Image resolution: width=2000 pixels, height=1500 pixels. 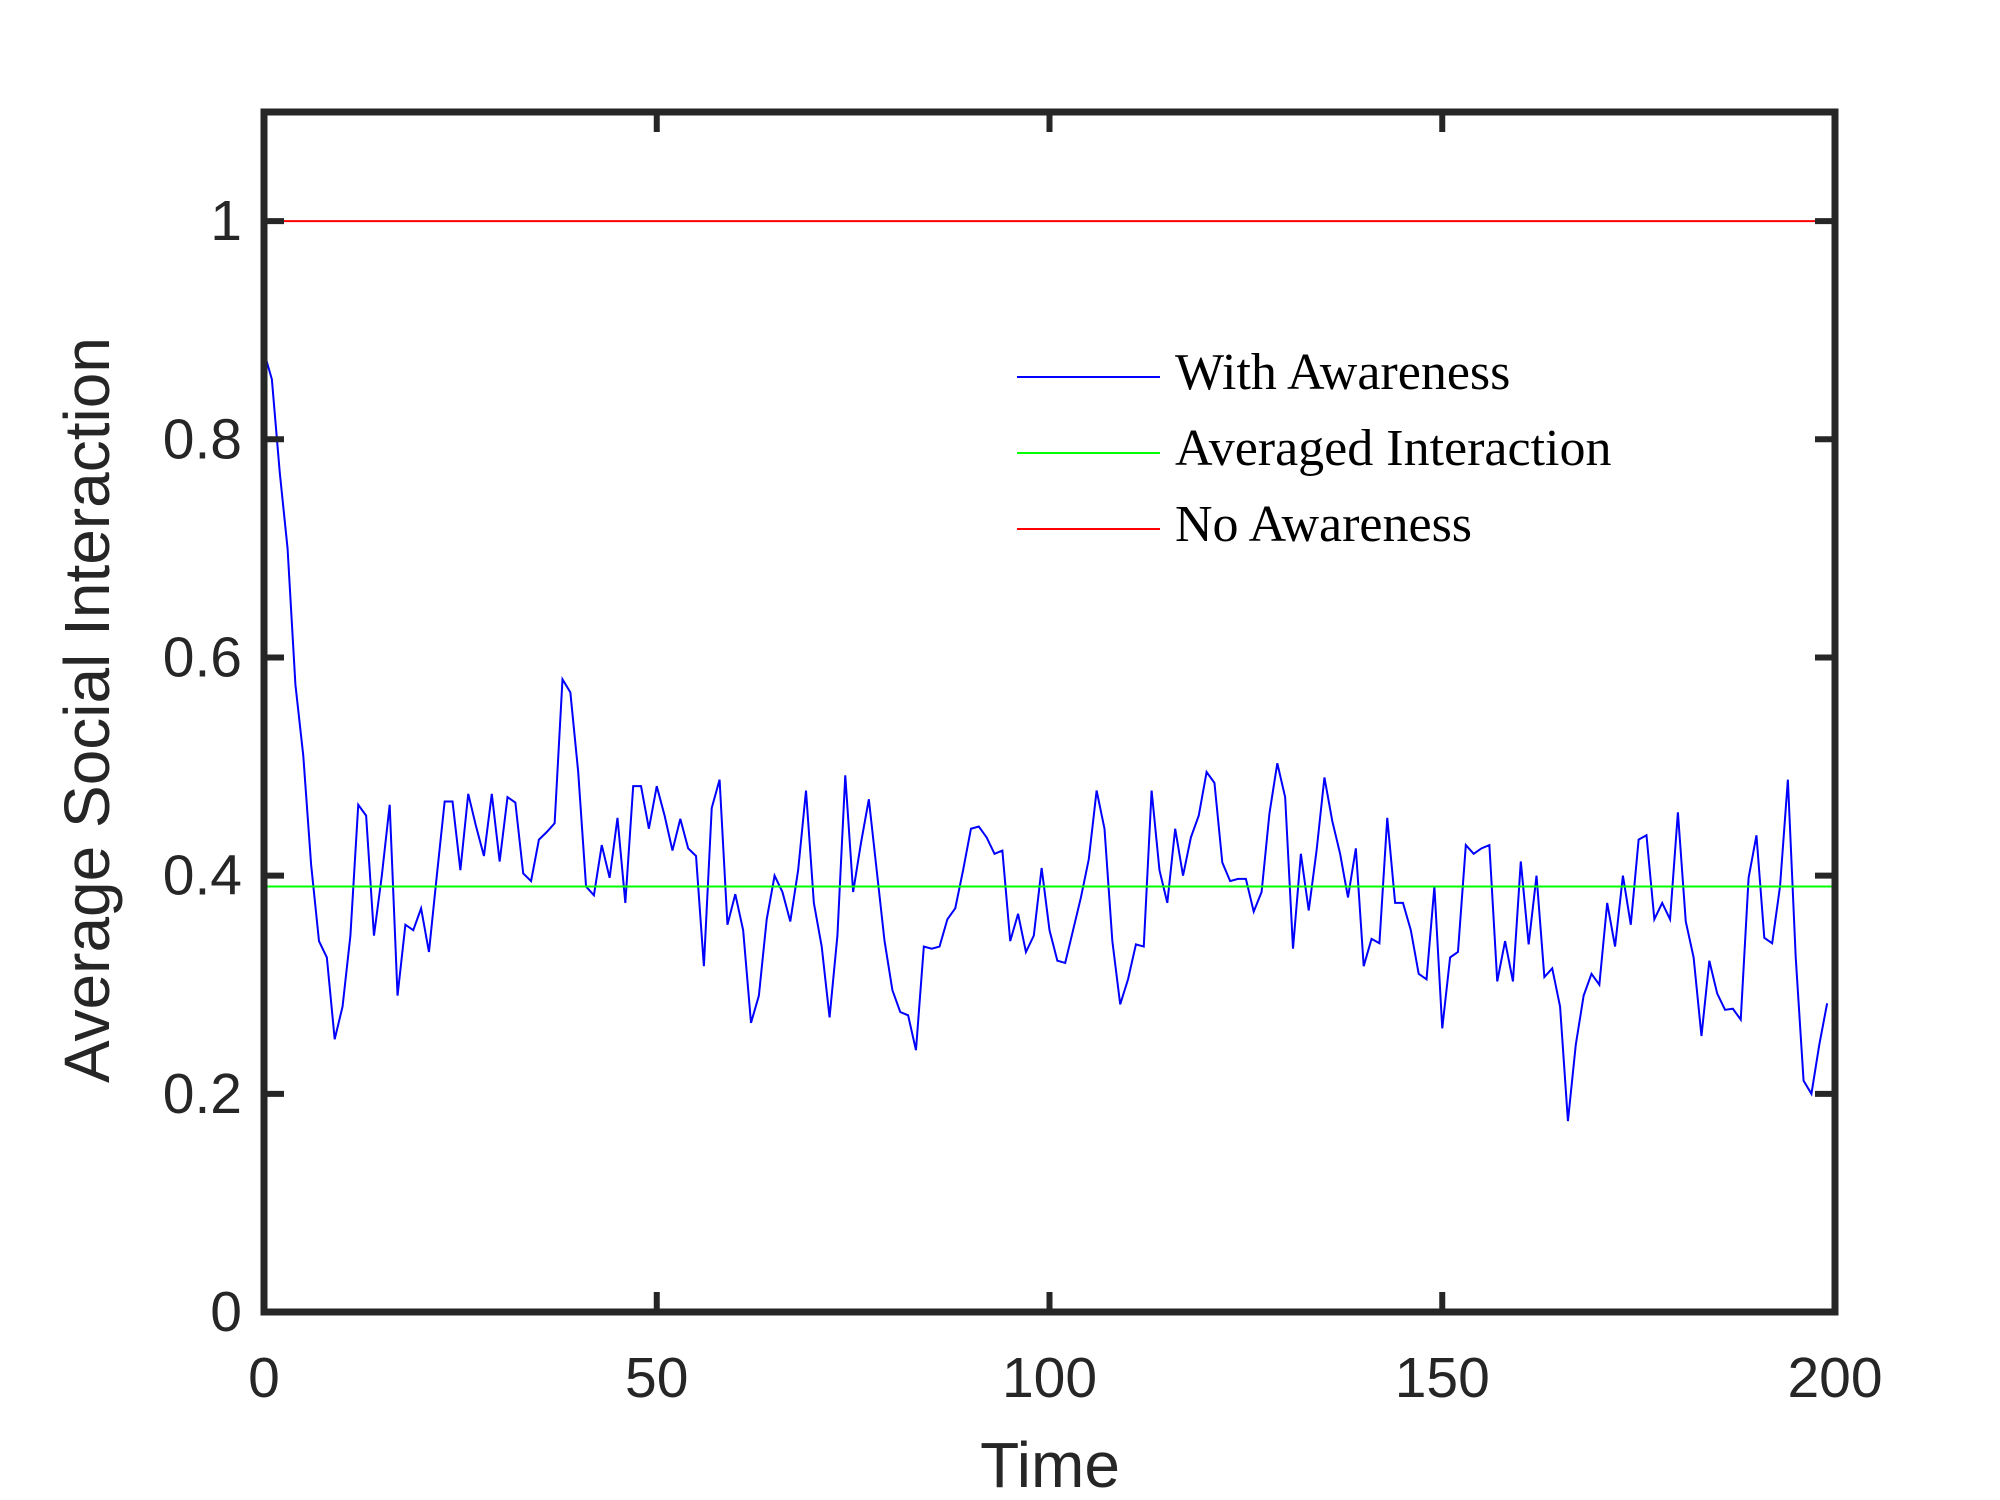 What do you see at coordinates (1342, 372) in the screenshot?
I see `legend-label: With Awareness` at bounding box center [1342, 372].